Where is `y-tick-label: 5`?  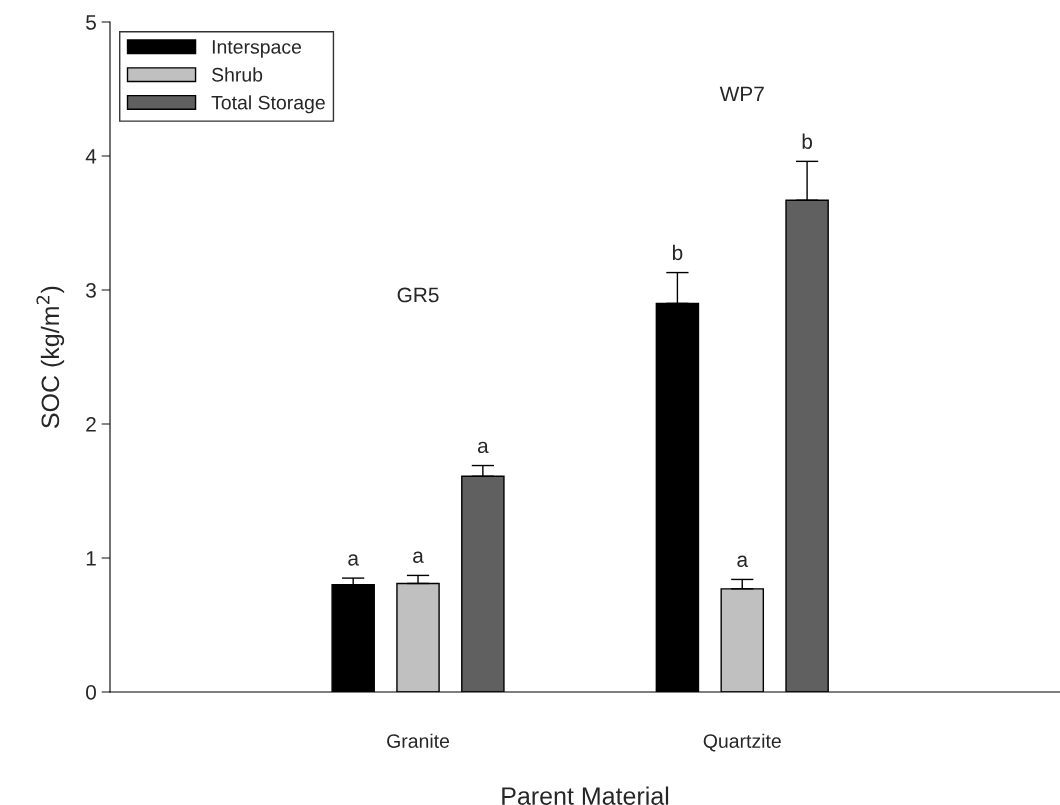 y-tick-label: 5 is located at coordinates (91, 22).